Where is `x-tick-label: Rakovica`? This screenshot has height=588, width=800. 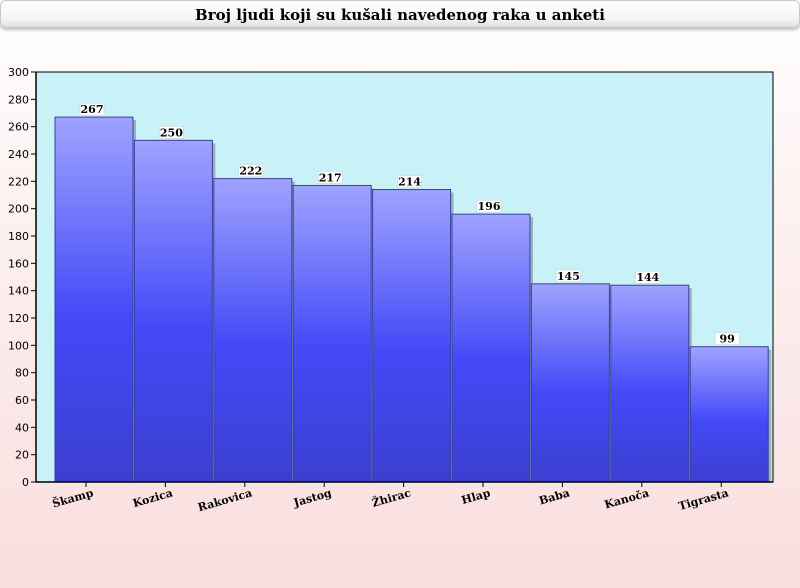
x-tick-label: Rakovica is located at coordinates (224, 500).